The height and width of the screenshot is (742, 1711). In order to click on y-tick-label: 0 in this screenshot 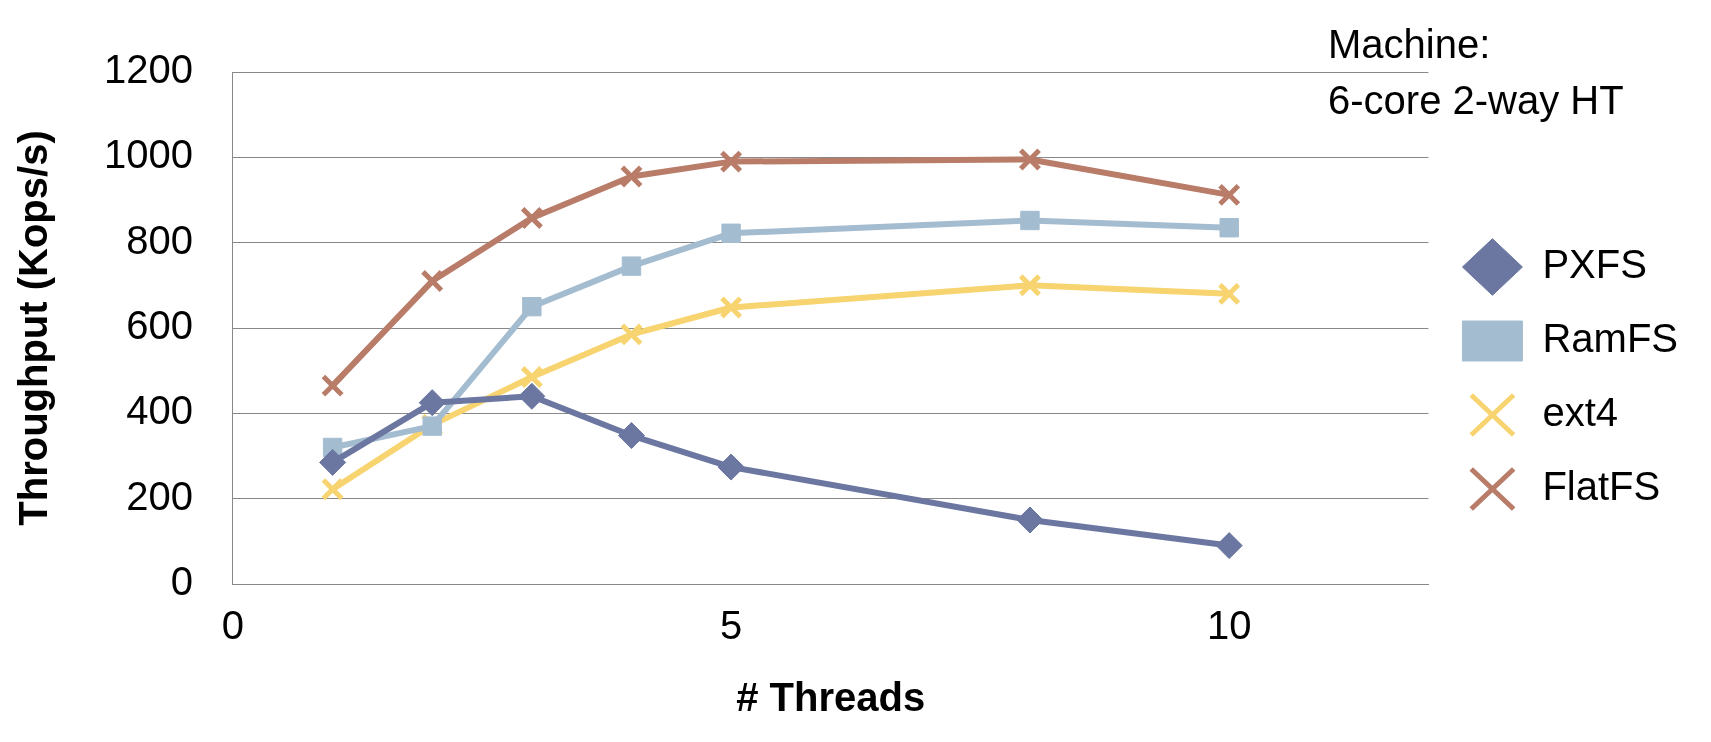, I will do `click(181, 581)`.